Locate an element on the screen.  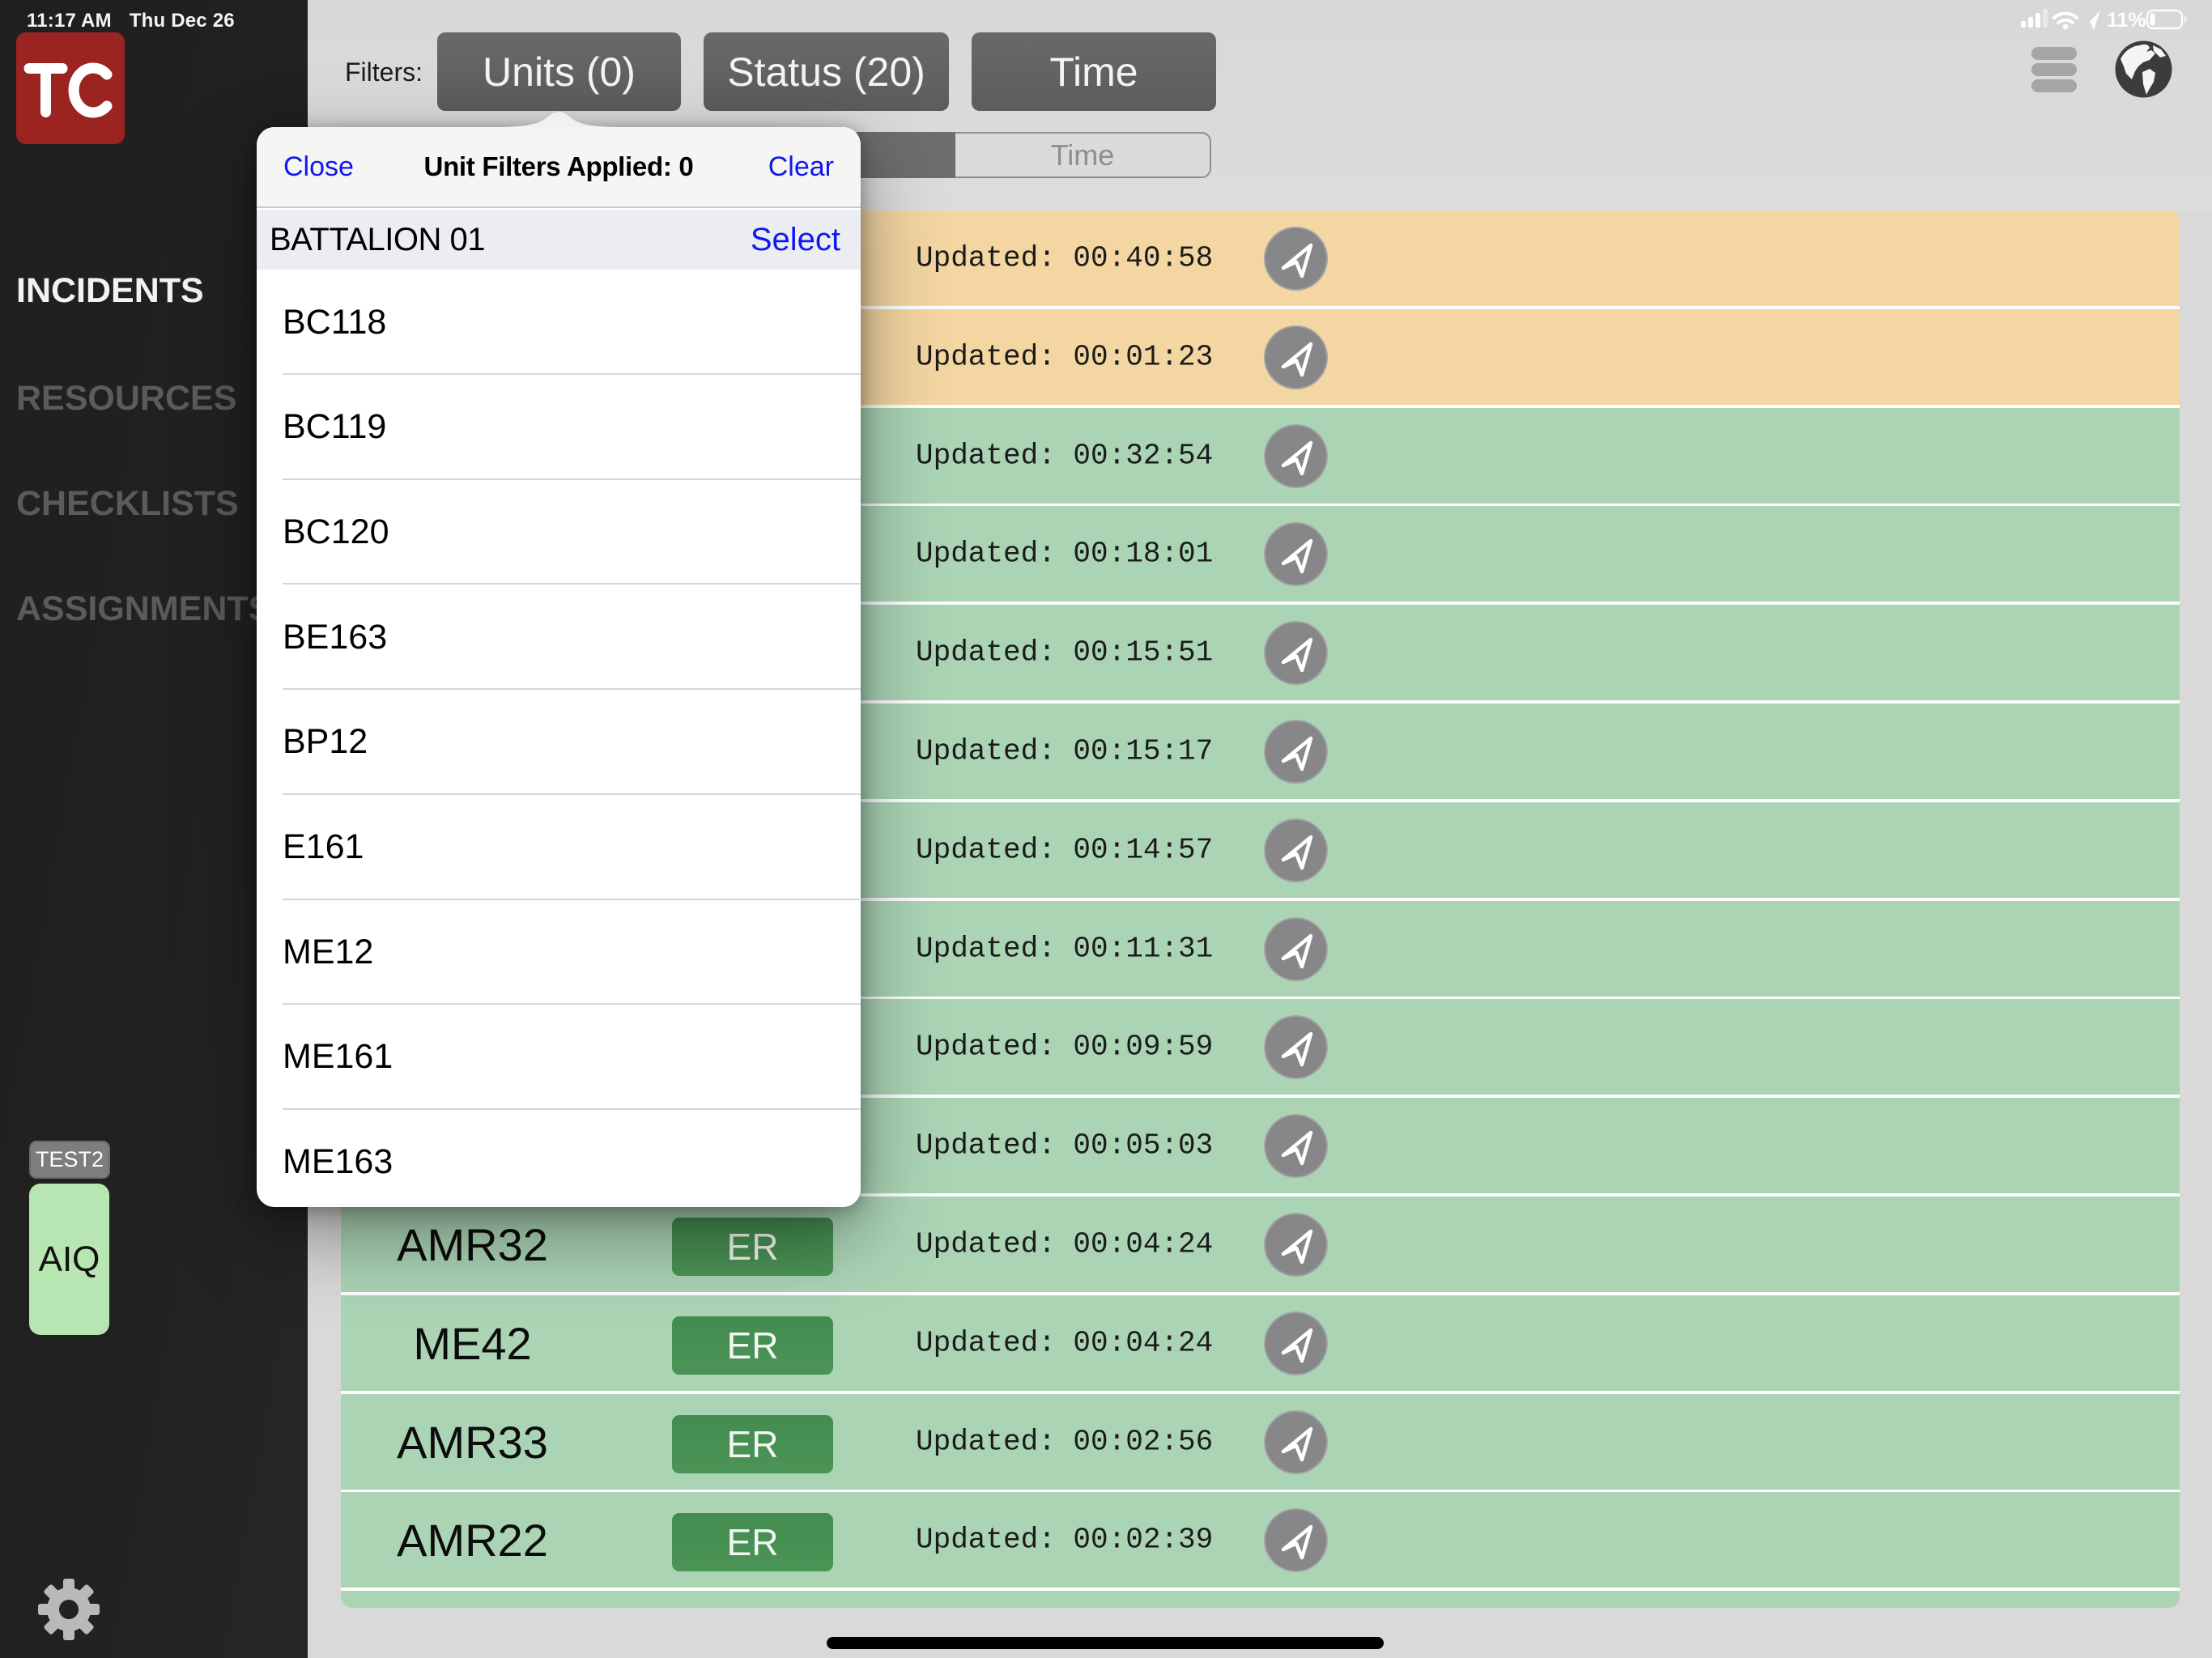
svg-text: 11% is located at coordinates (2127, 20).